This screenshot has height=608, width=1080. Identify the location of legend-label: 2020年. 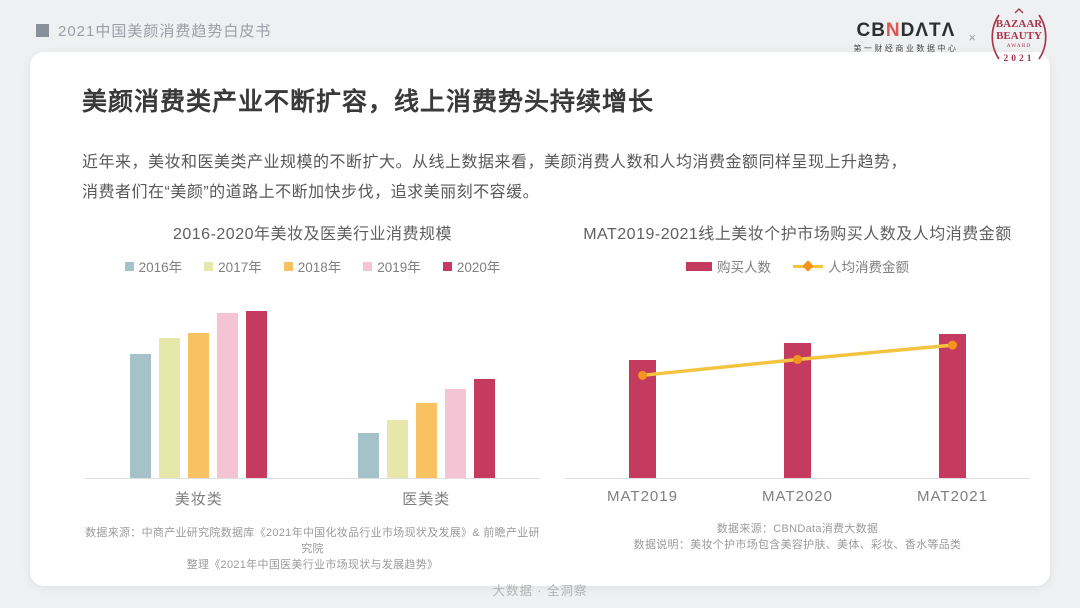
(478, 267).